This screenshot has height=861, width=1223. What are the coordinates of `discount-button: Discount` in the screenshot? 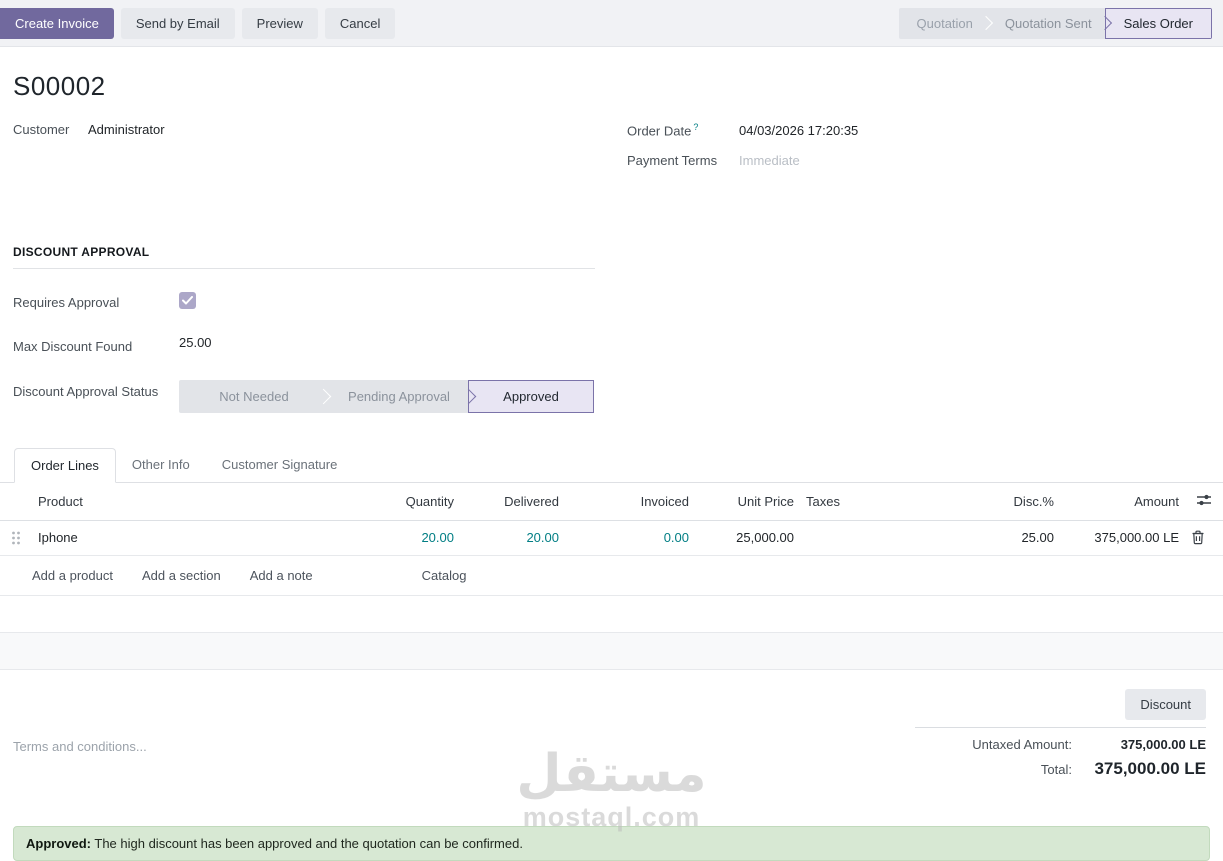 It's located at (1165, 704).